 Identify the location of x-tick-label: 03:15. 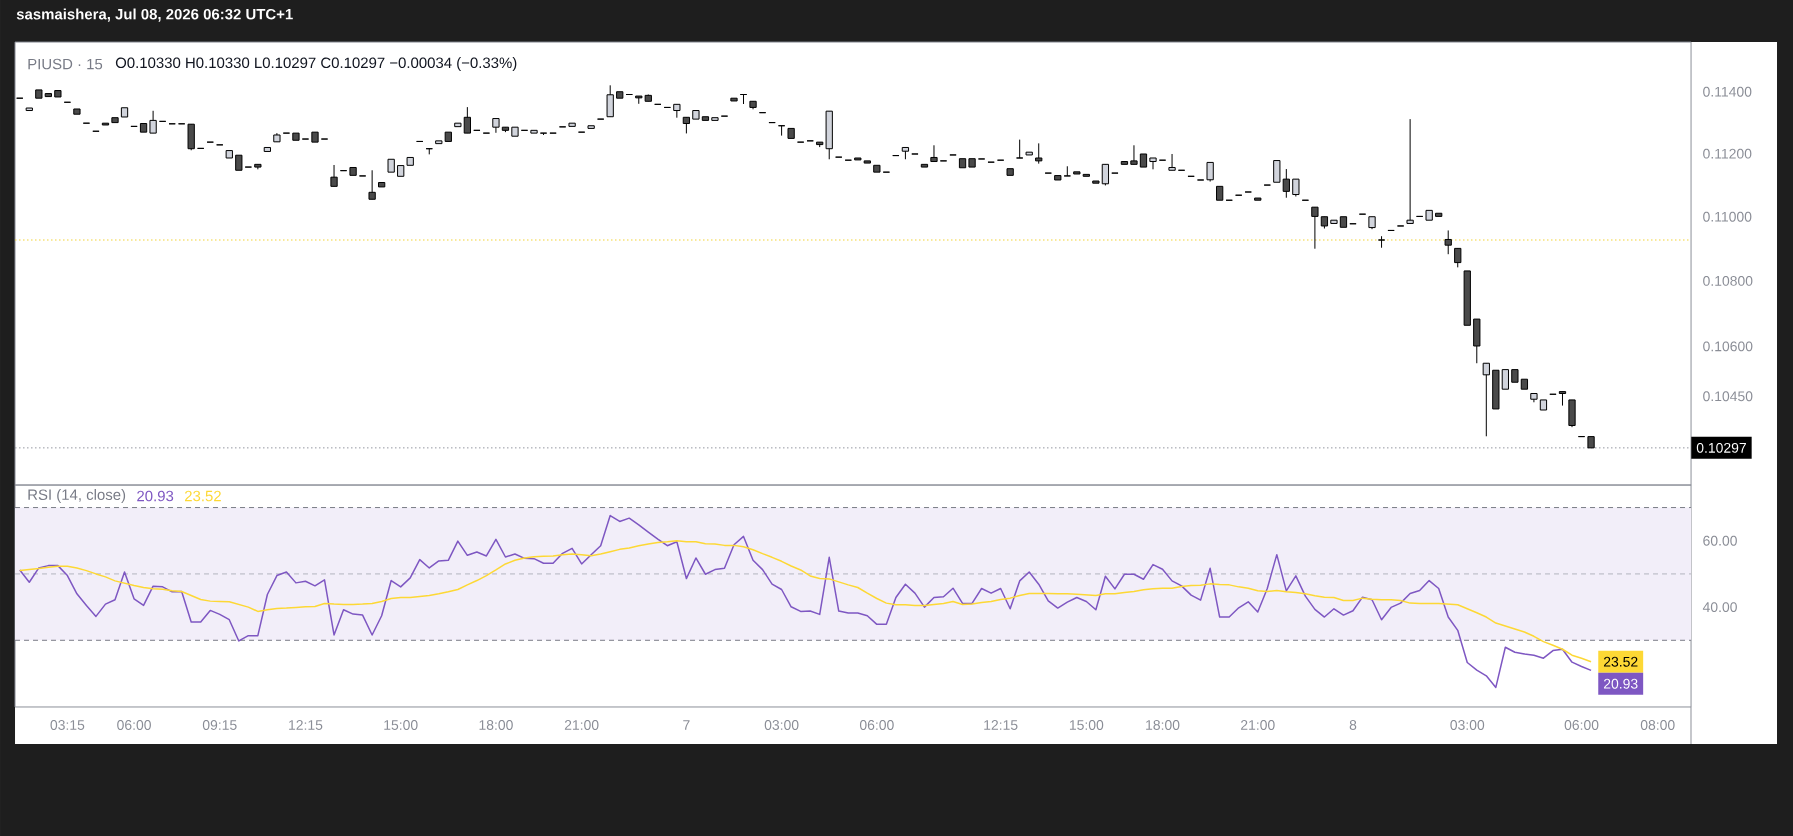
(67, 725).